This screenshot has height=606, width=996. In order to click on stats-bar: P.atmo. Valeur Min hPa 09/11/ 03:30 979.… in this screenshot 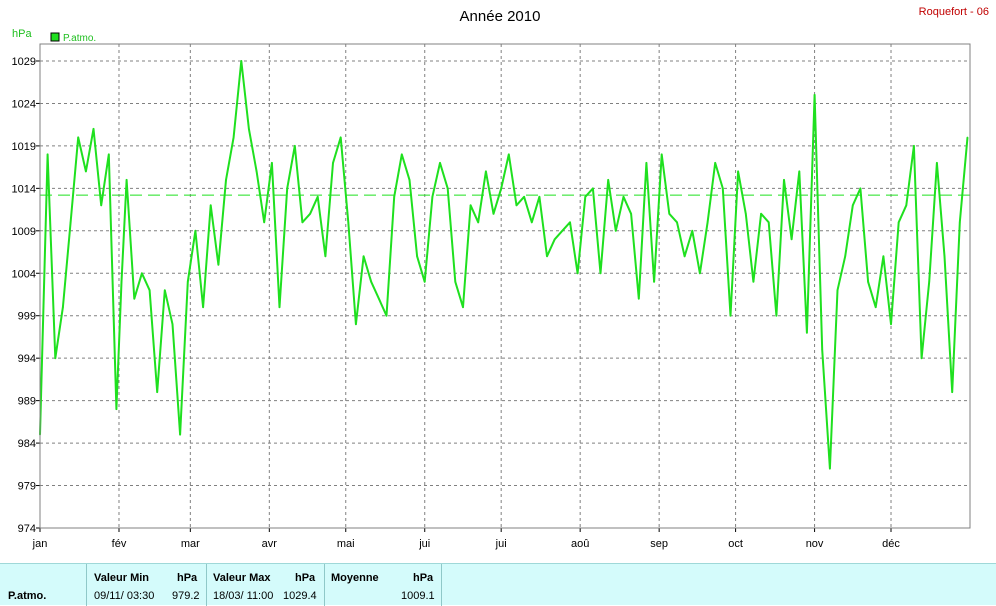, I will do `click(498, 584)`.